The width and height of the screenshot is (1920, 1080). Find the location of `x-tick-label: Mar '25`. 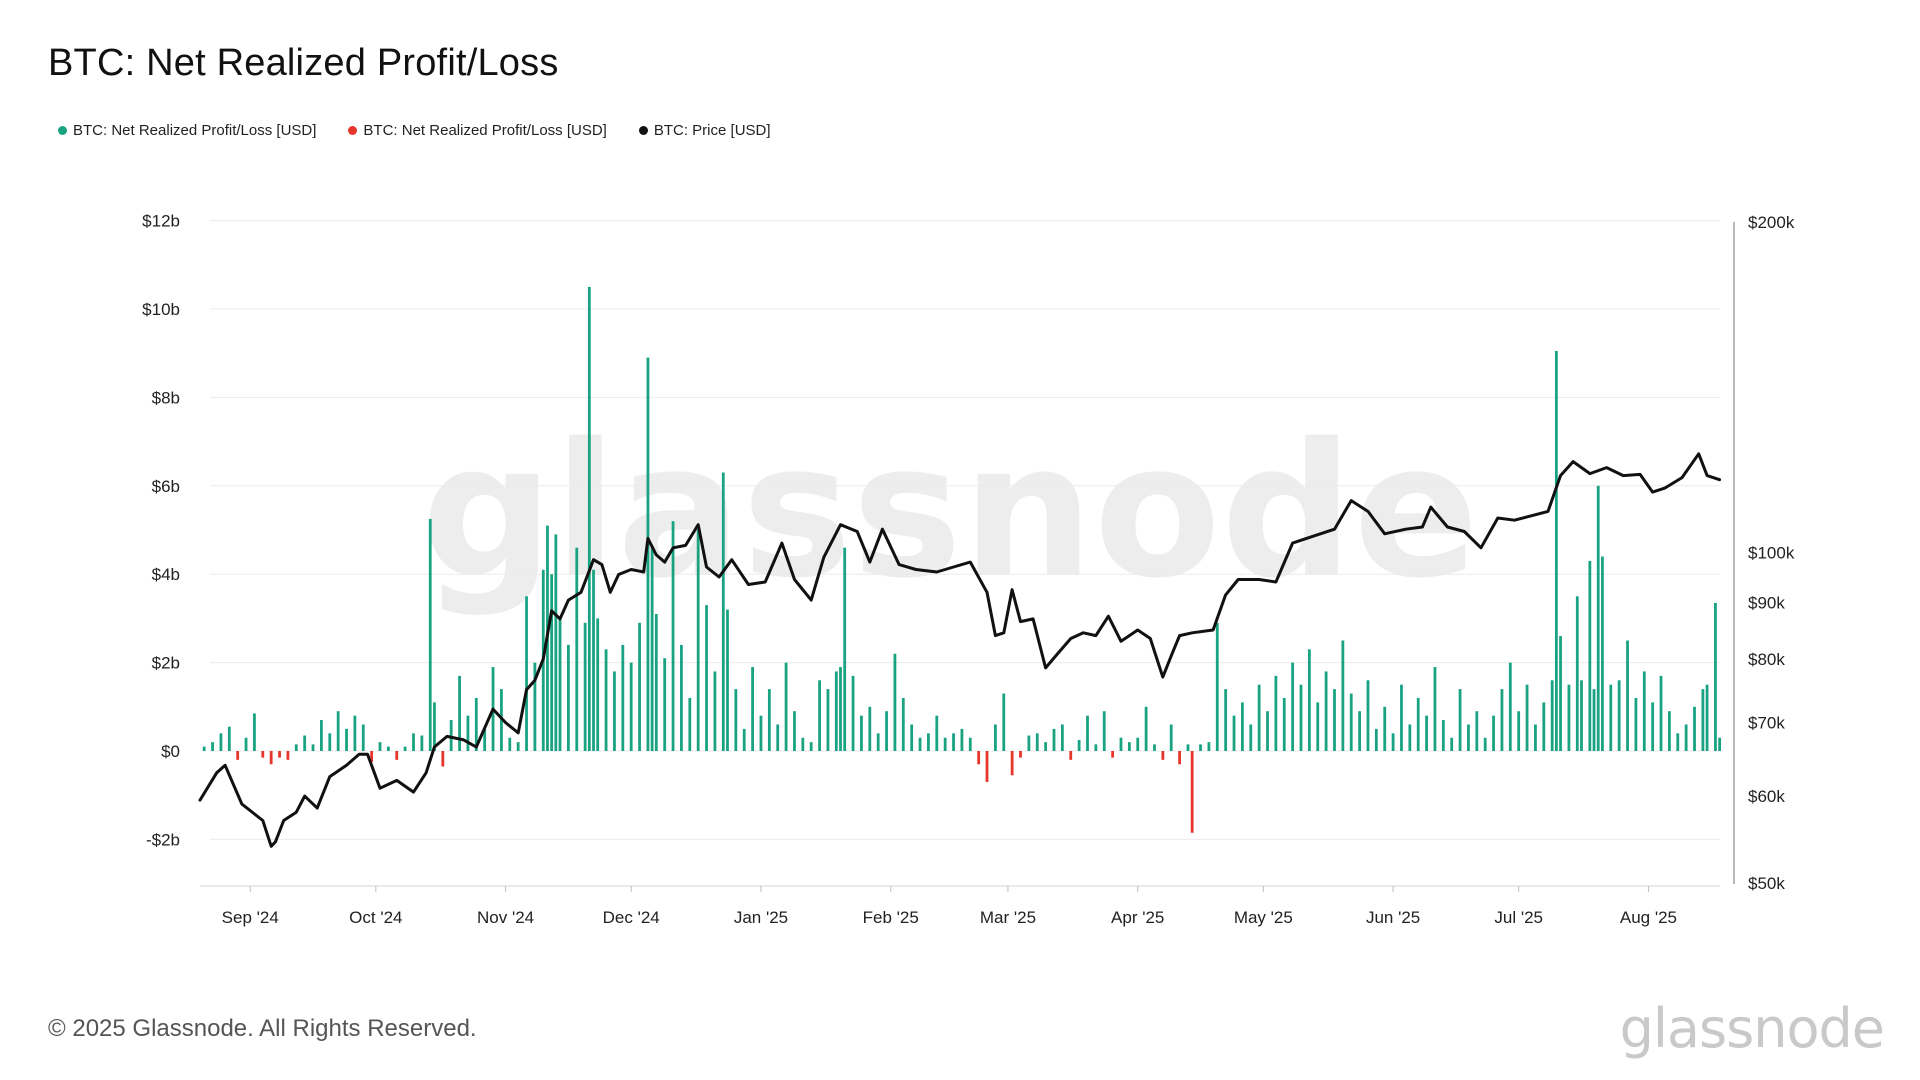

x-tick-label: Mar '25 is located at coordinates (1008, 917).